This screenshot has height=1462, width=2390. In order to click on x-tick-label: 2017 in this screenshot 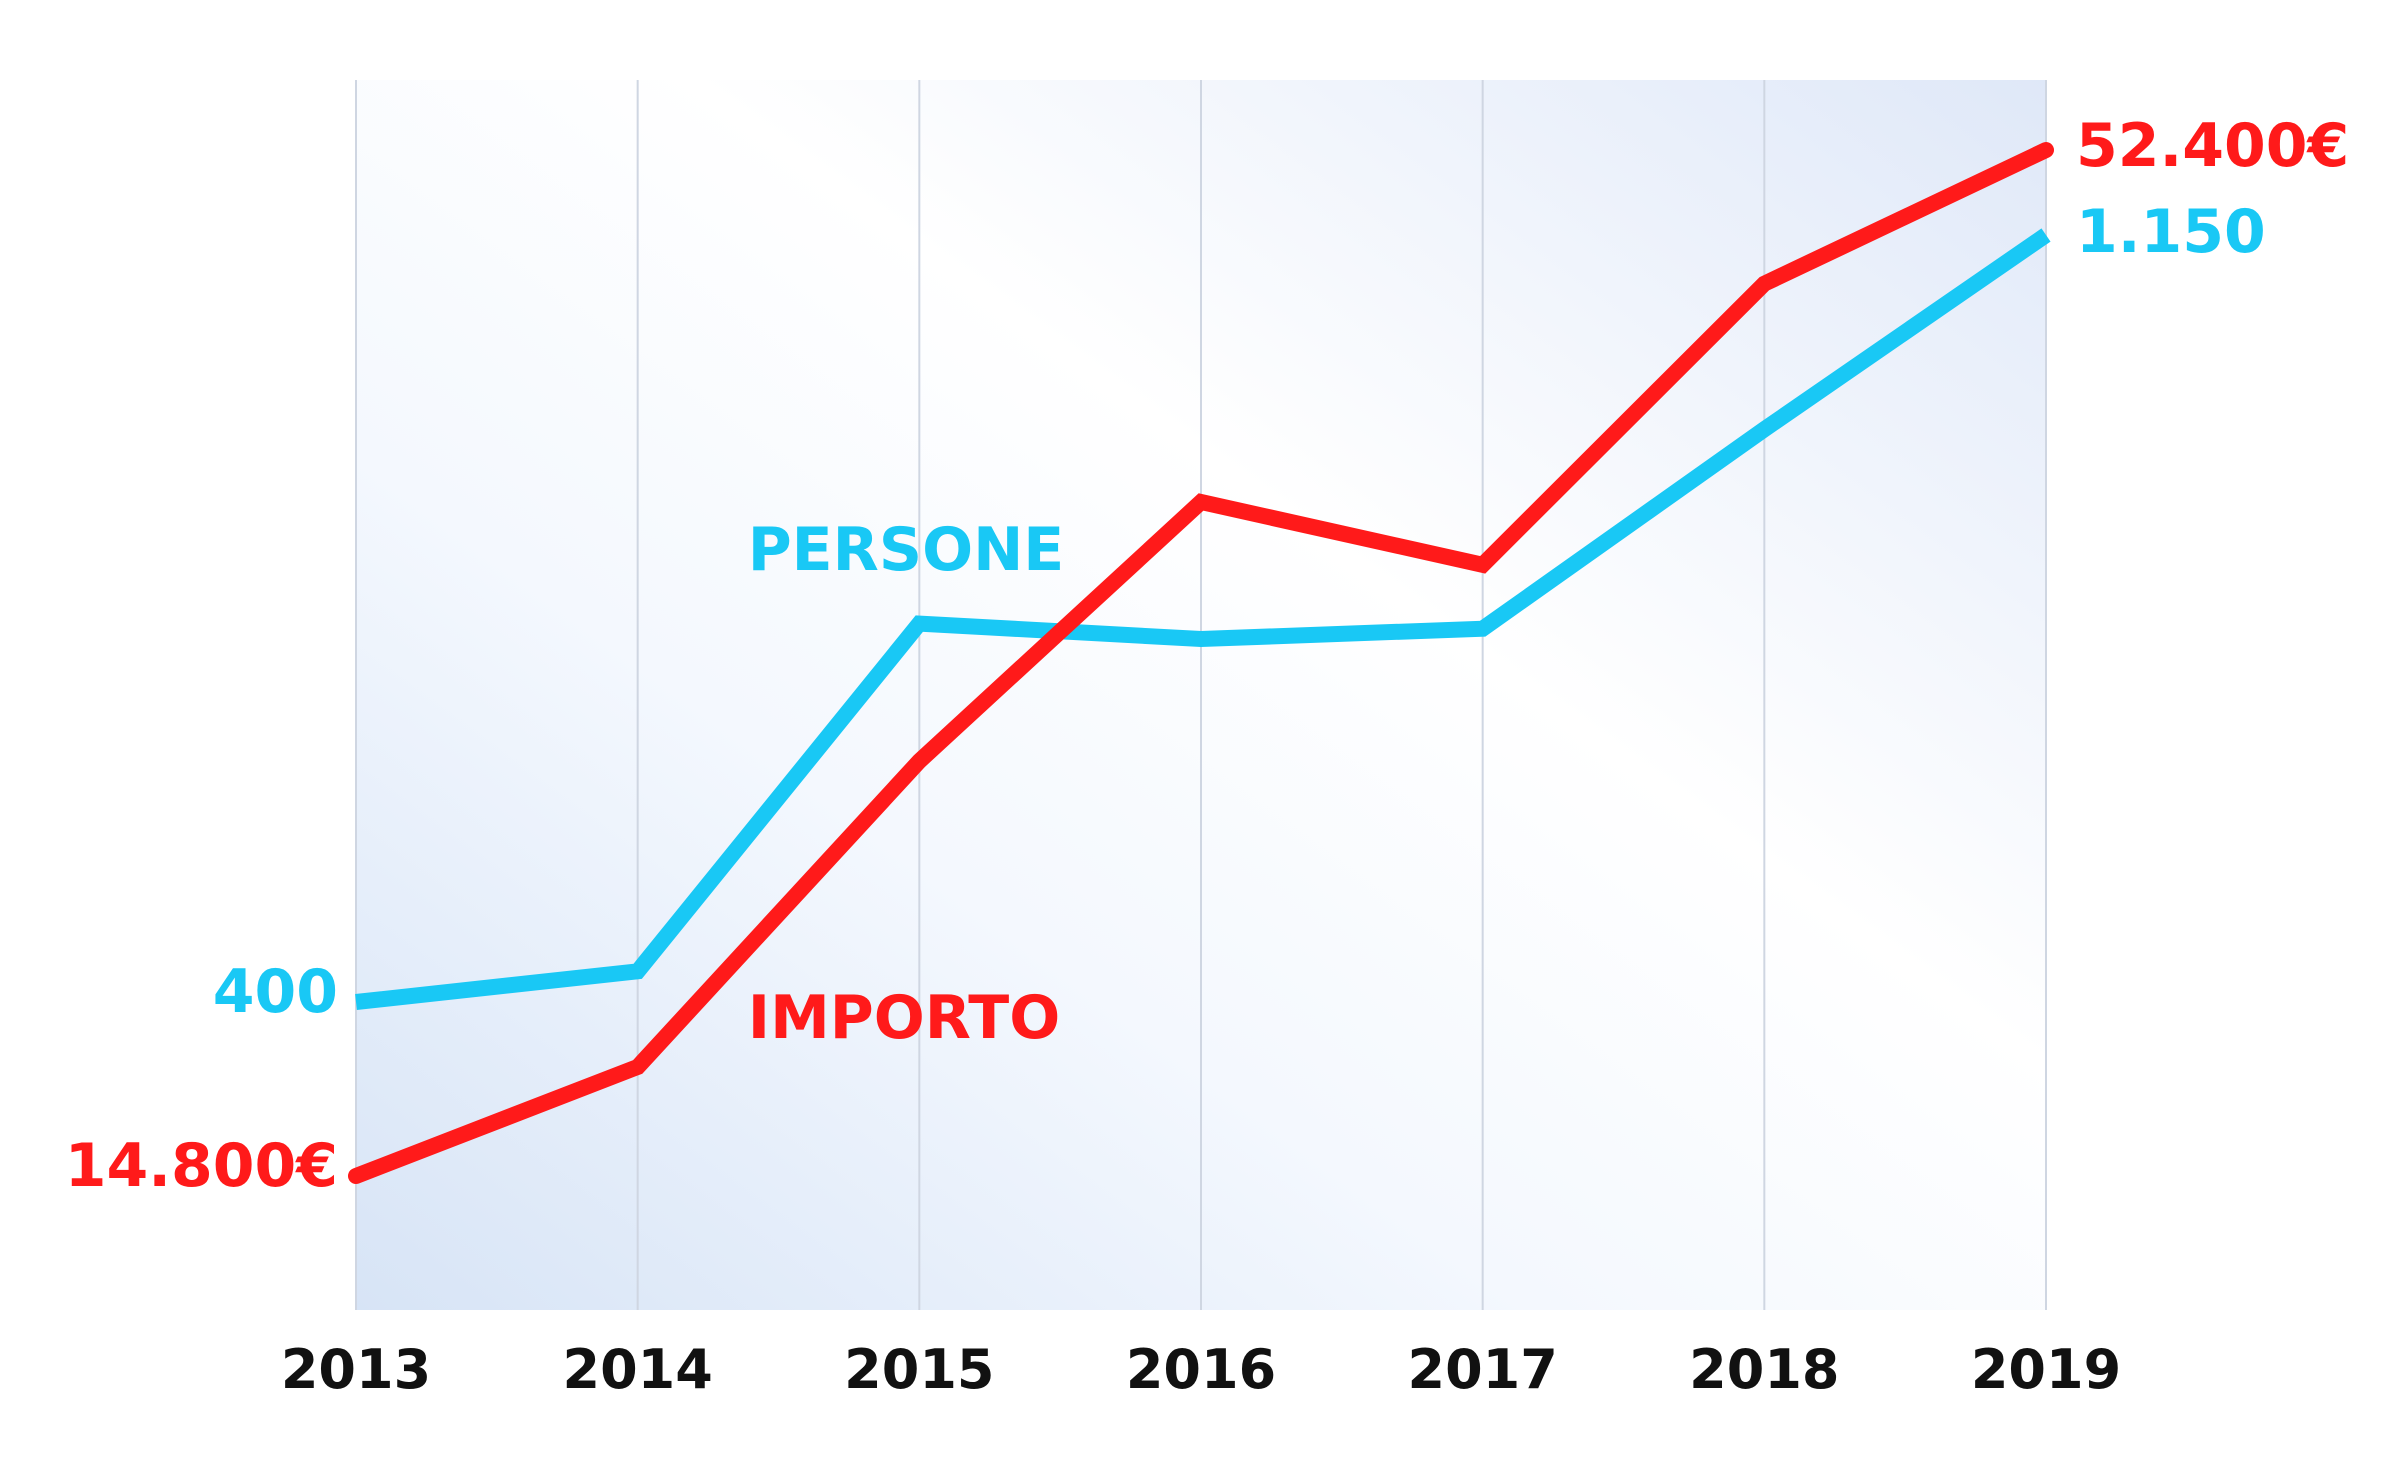, I will do `click(1483, 1369)`.